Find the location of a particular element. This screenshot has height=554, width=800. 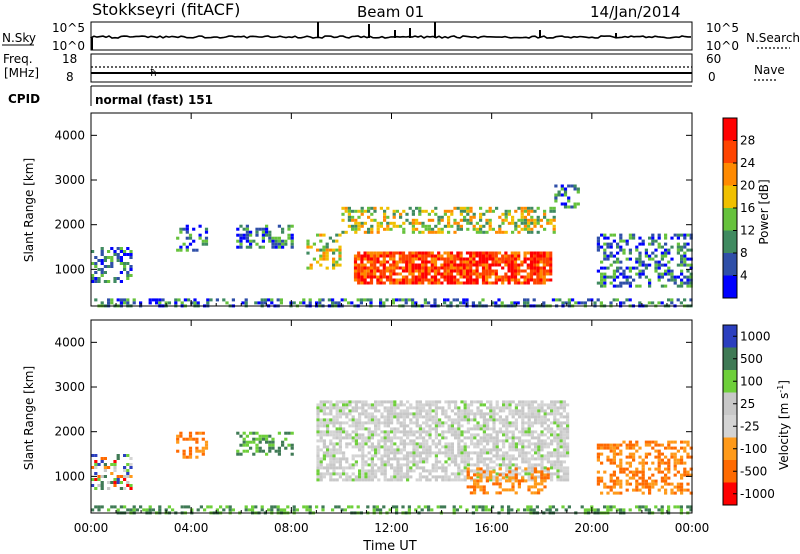

nsky-line is located at coordinates (390, 37).